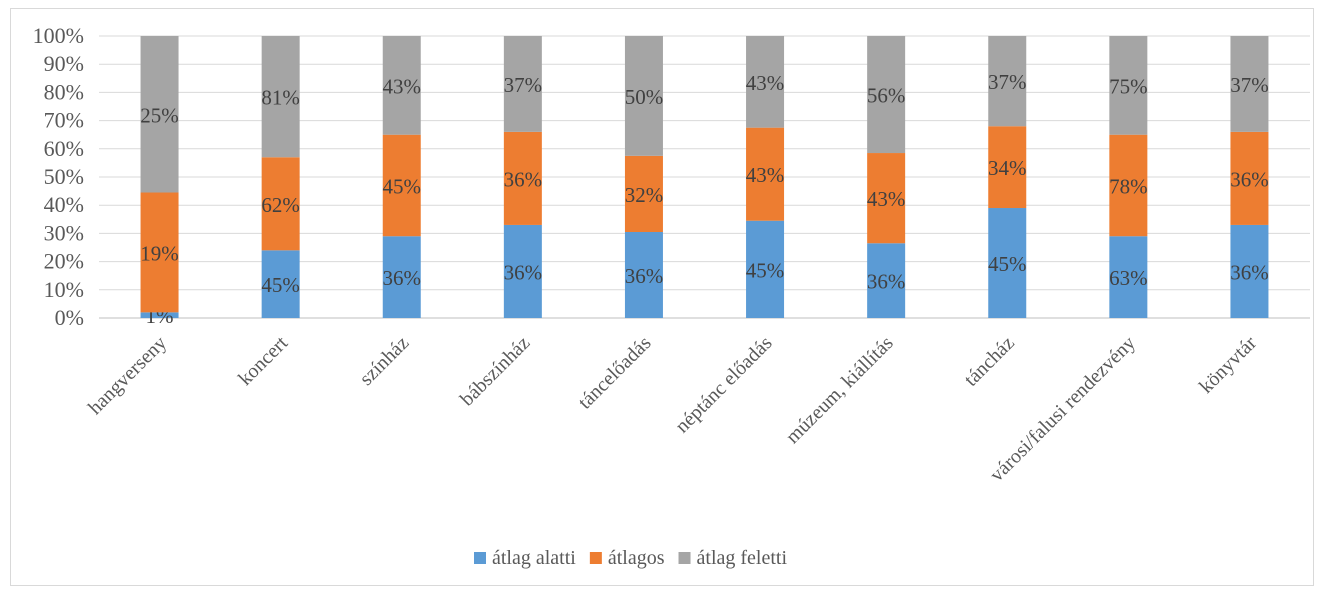 This screenshot has height=591, width=1325. Describe the element at coordinates (64, 120) in the screenshot. I see `y-tick-label: 70%` at that location.